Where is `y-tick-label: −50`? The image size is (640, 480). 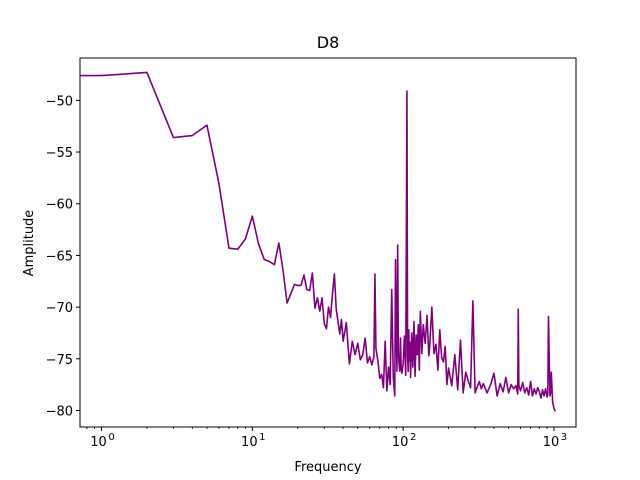 y-tick-label: −50 is located at coordinates (59, 101).